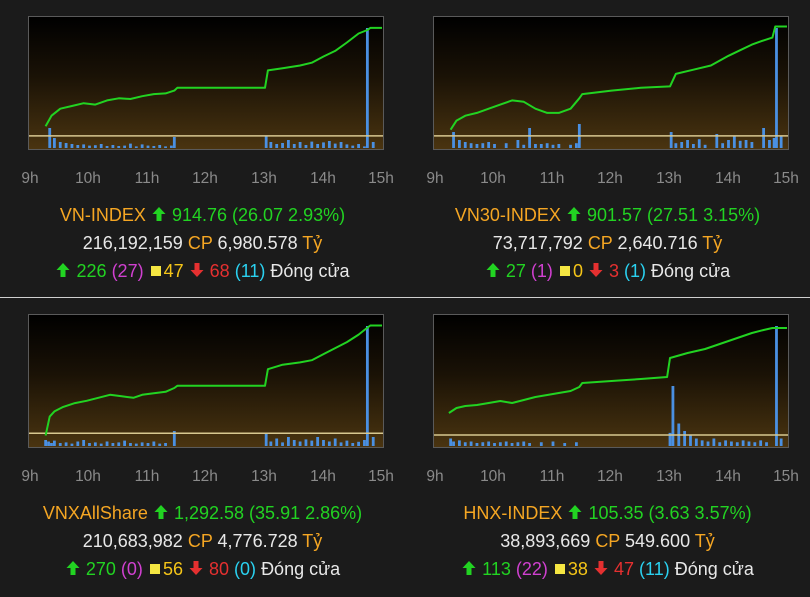 The image size is (810, 597). I want to click on tick-label-11h: 11h, so click(552, 476).